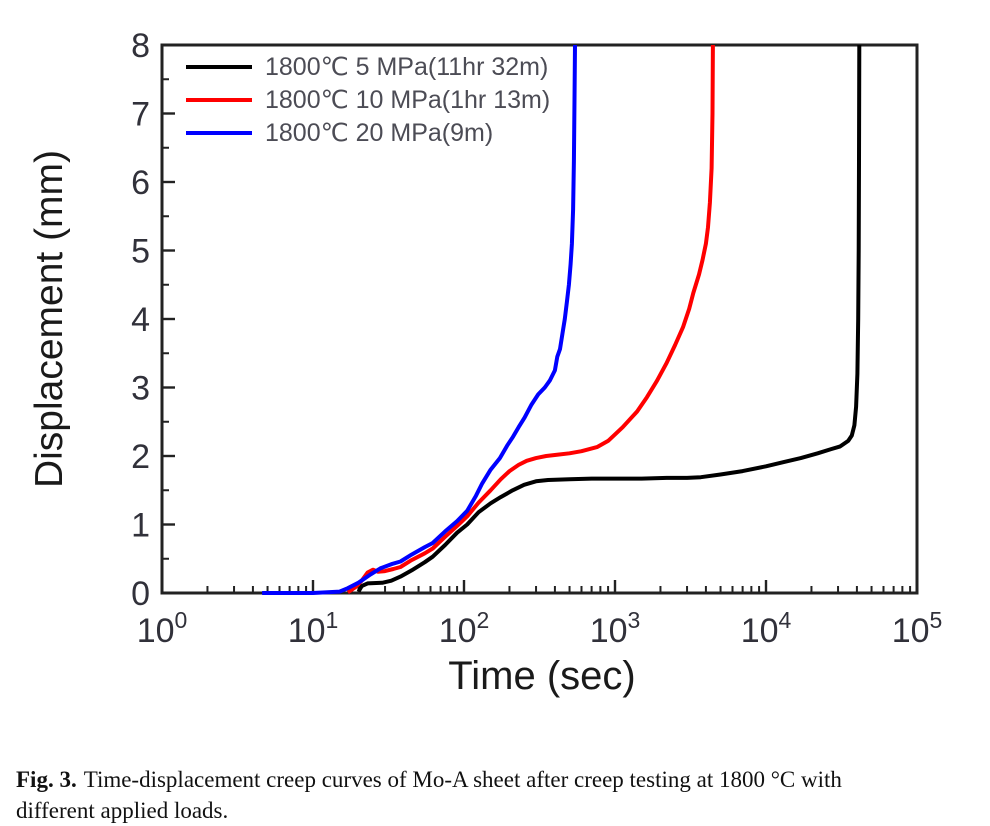 The width and height of the screenshot is (990, 826). I want to click on y-tick-label: 3, so click(140, 389).